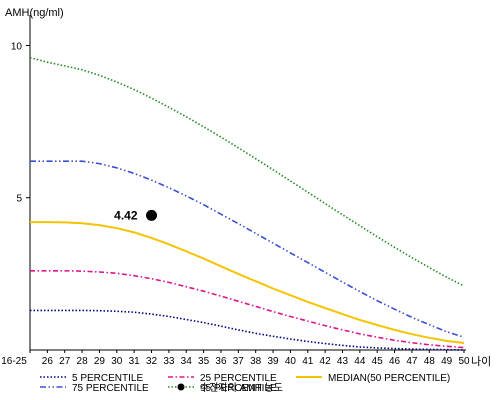 The width and height of the screenshot is (500, 400). What do you see at coordinates (107, 378) in the screenshot?
I see `legend-label: 5 PERCENTILE` at bounding box center [107, 378].